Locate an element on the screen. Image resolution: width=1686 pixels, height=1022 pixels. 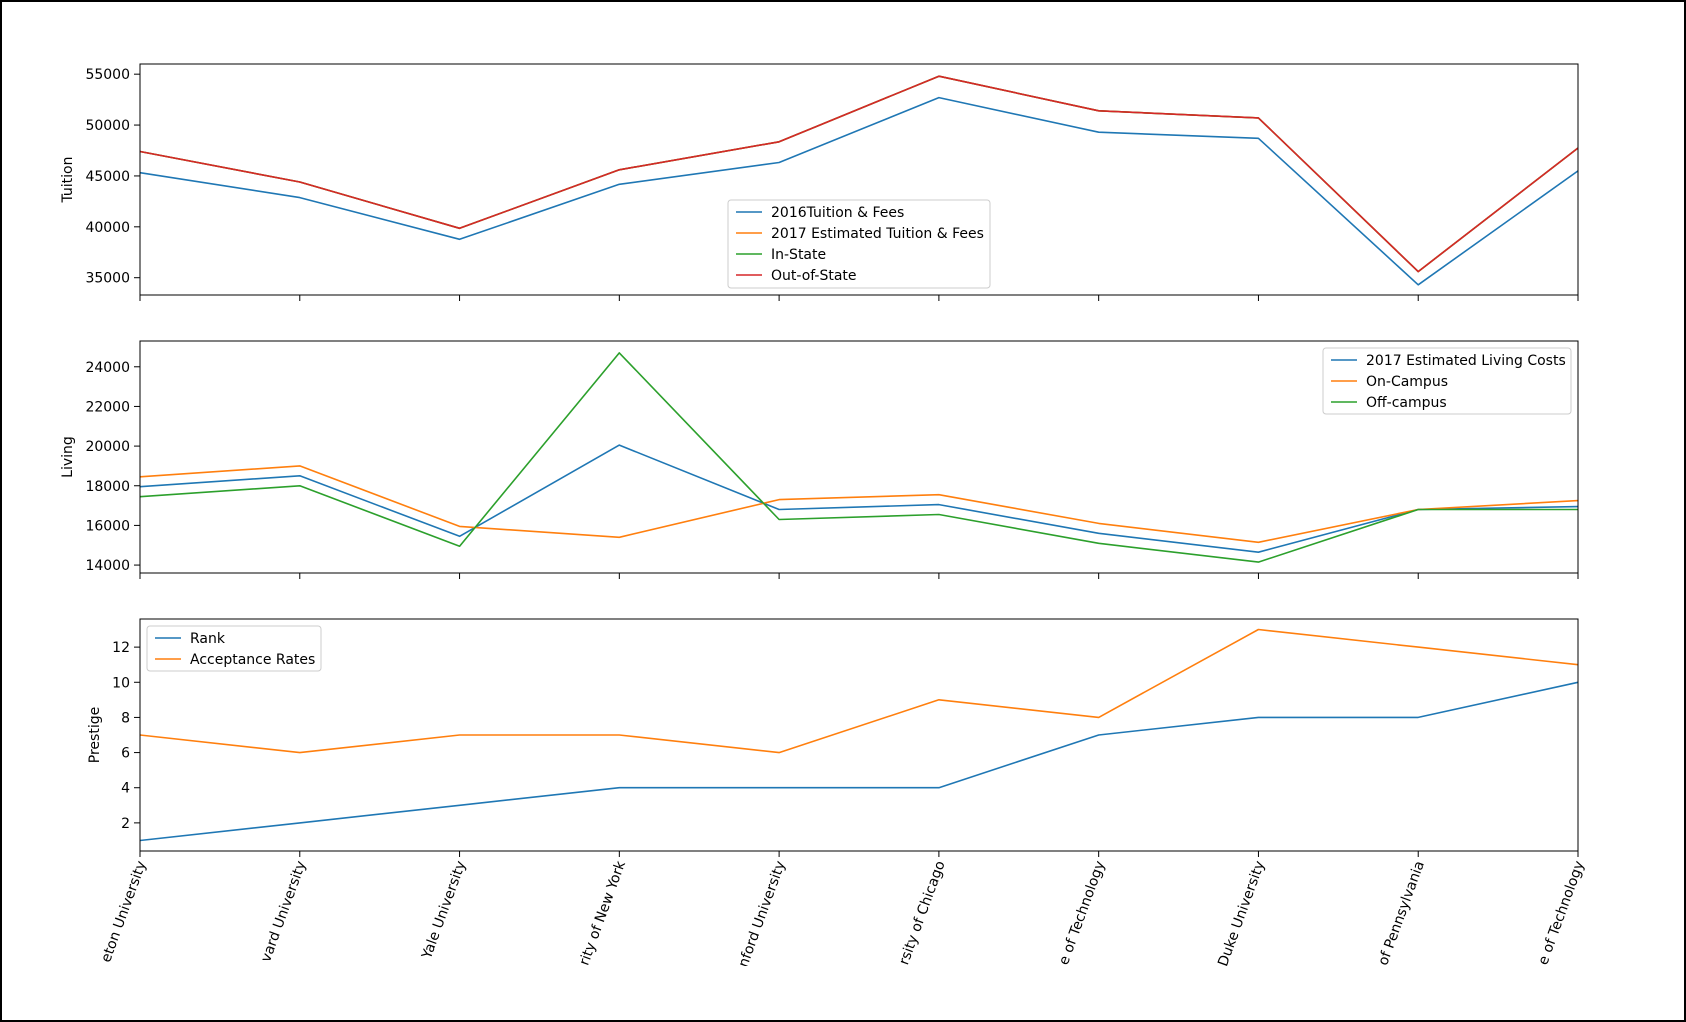
legend-label: Off-campus is located at coordinates (1406, 403).